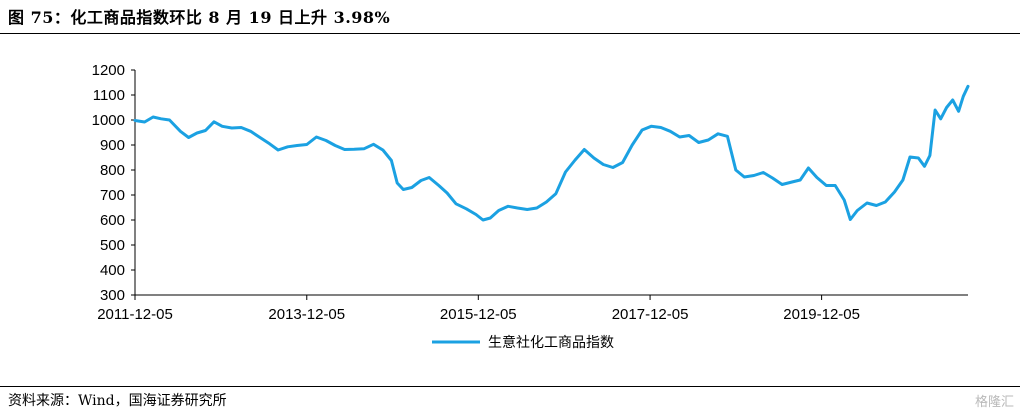 This screenshot has width=1020, height=415. What do you see at coordinates (112, 270) in the screenshot?
I see `y-tick-label: 400` at bounding box center [112, 270].